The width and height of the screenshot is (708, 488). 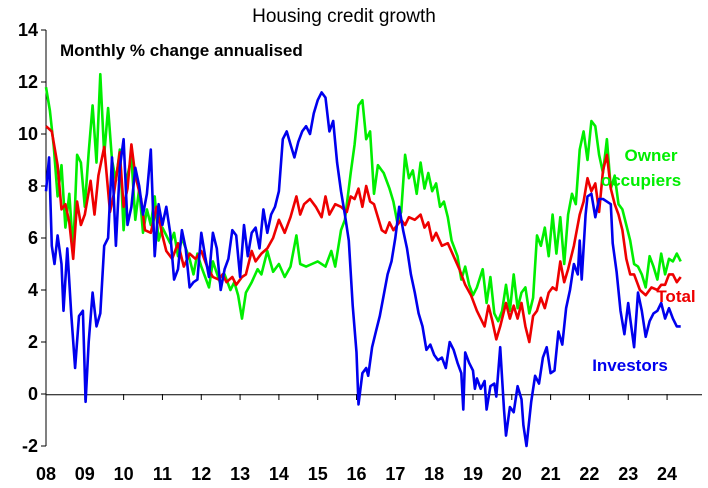 I want to click on series-labels: Owner occupiers Total Investors, so click(x=643, y=260).